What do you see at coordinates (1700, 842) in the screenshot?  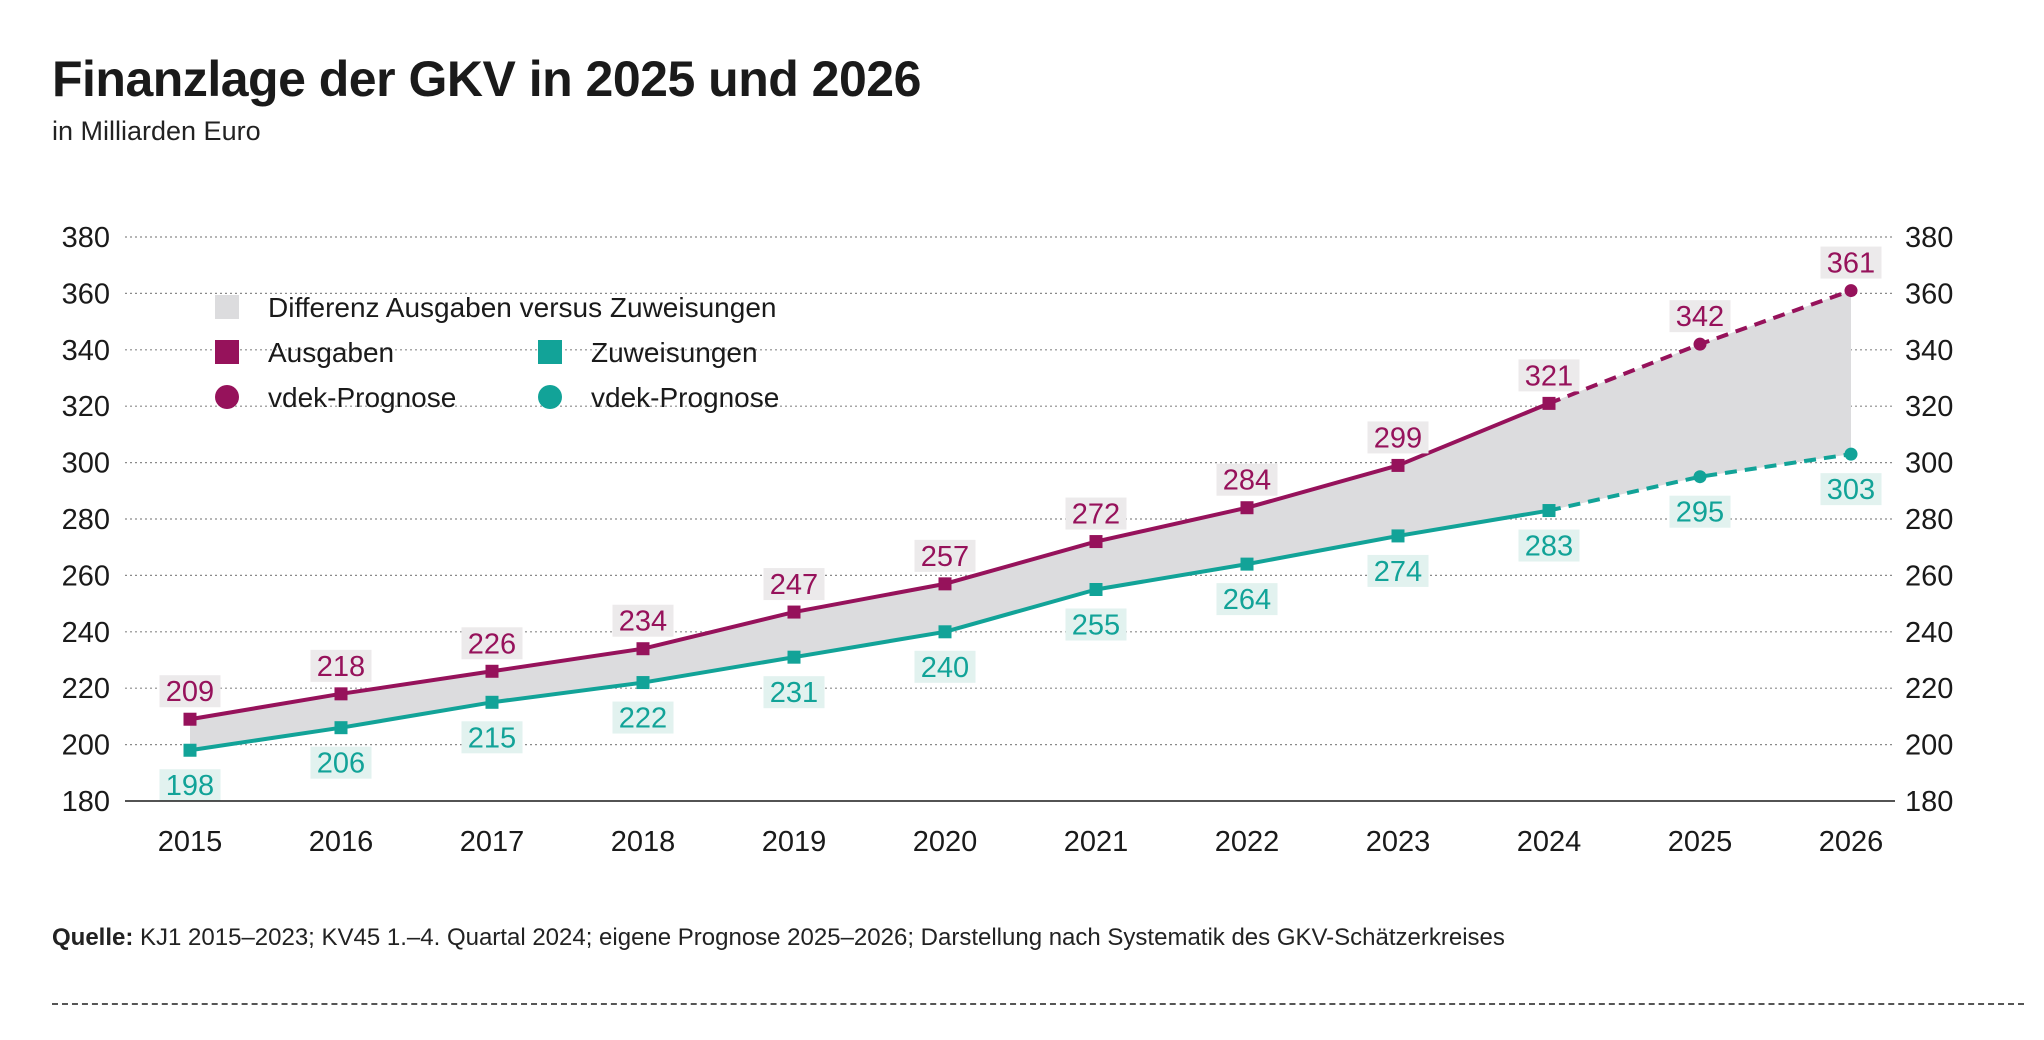 I see `x-tick-label: 2025` at bounding box center [1700, 842].